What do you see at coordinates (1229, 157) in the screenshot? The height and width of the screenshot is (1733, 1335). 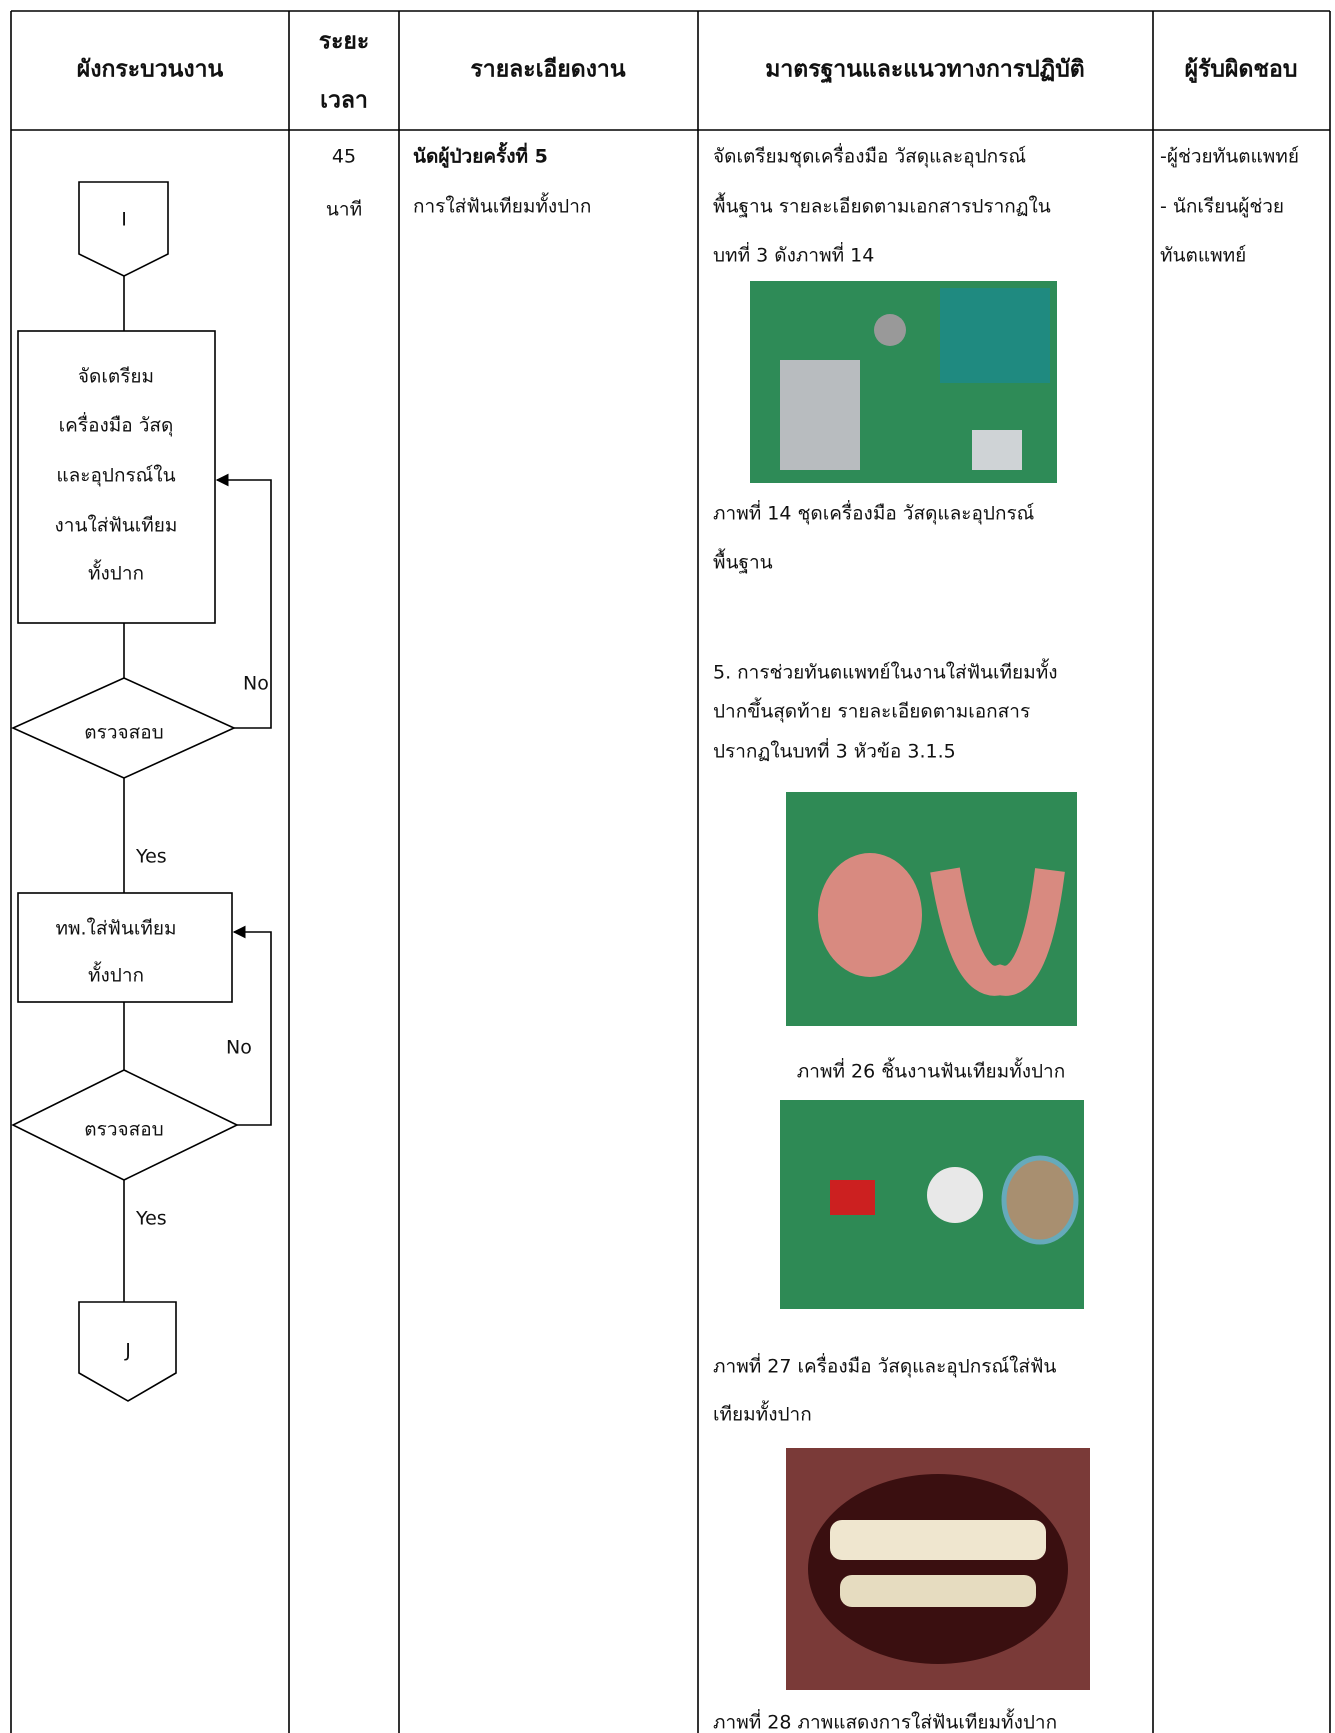 I see `responsible: -ผู้ช่วยทันตแพทย์` at bounding box center [1229, 157].